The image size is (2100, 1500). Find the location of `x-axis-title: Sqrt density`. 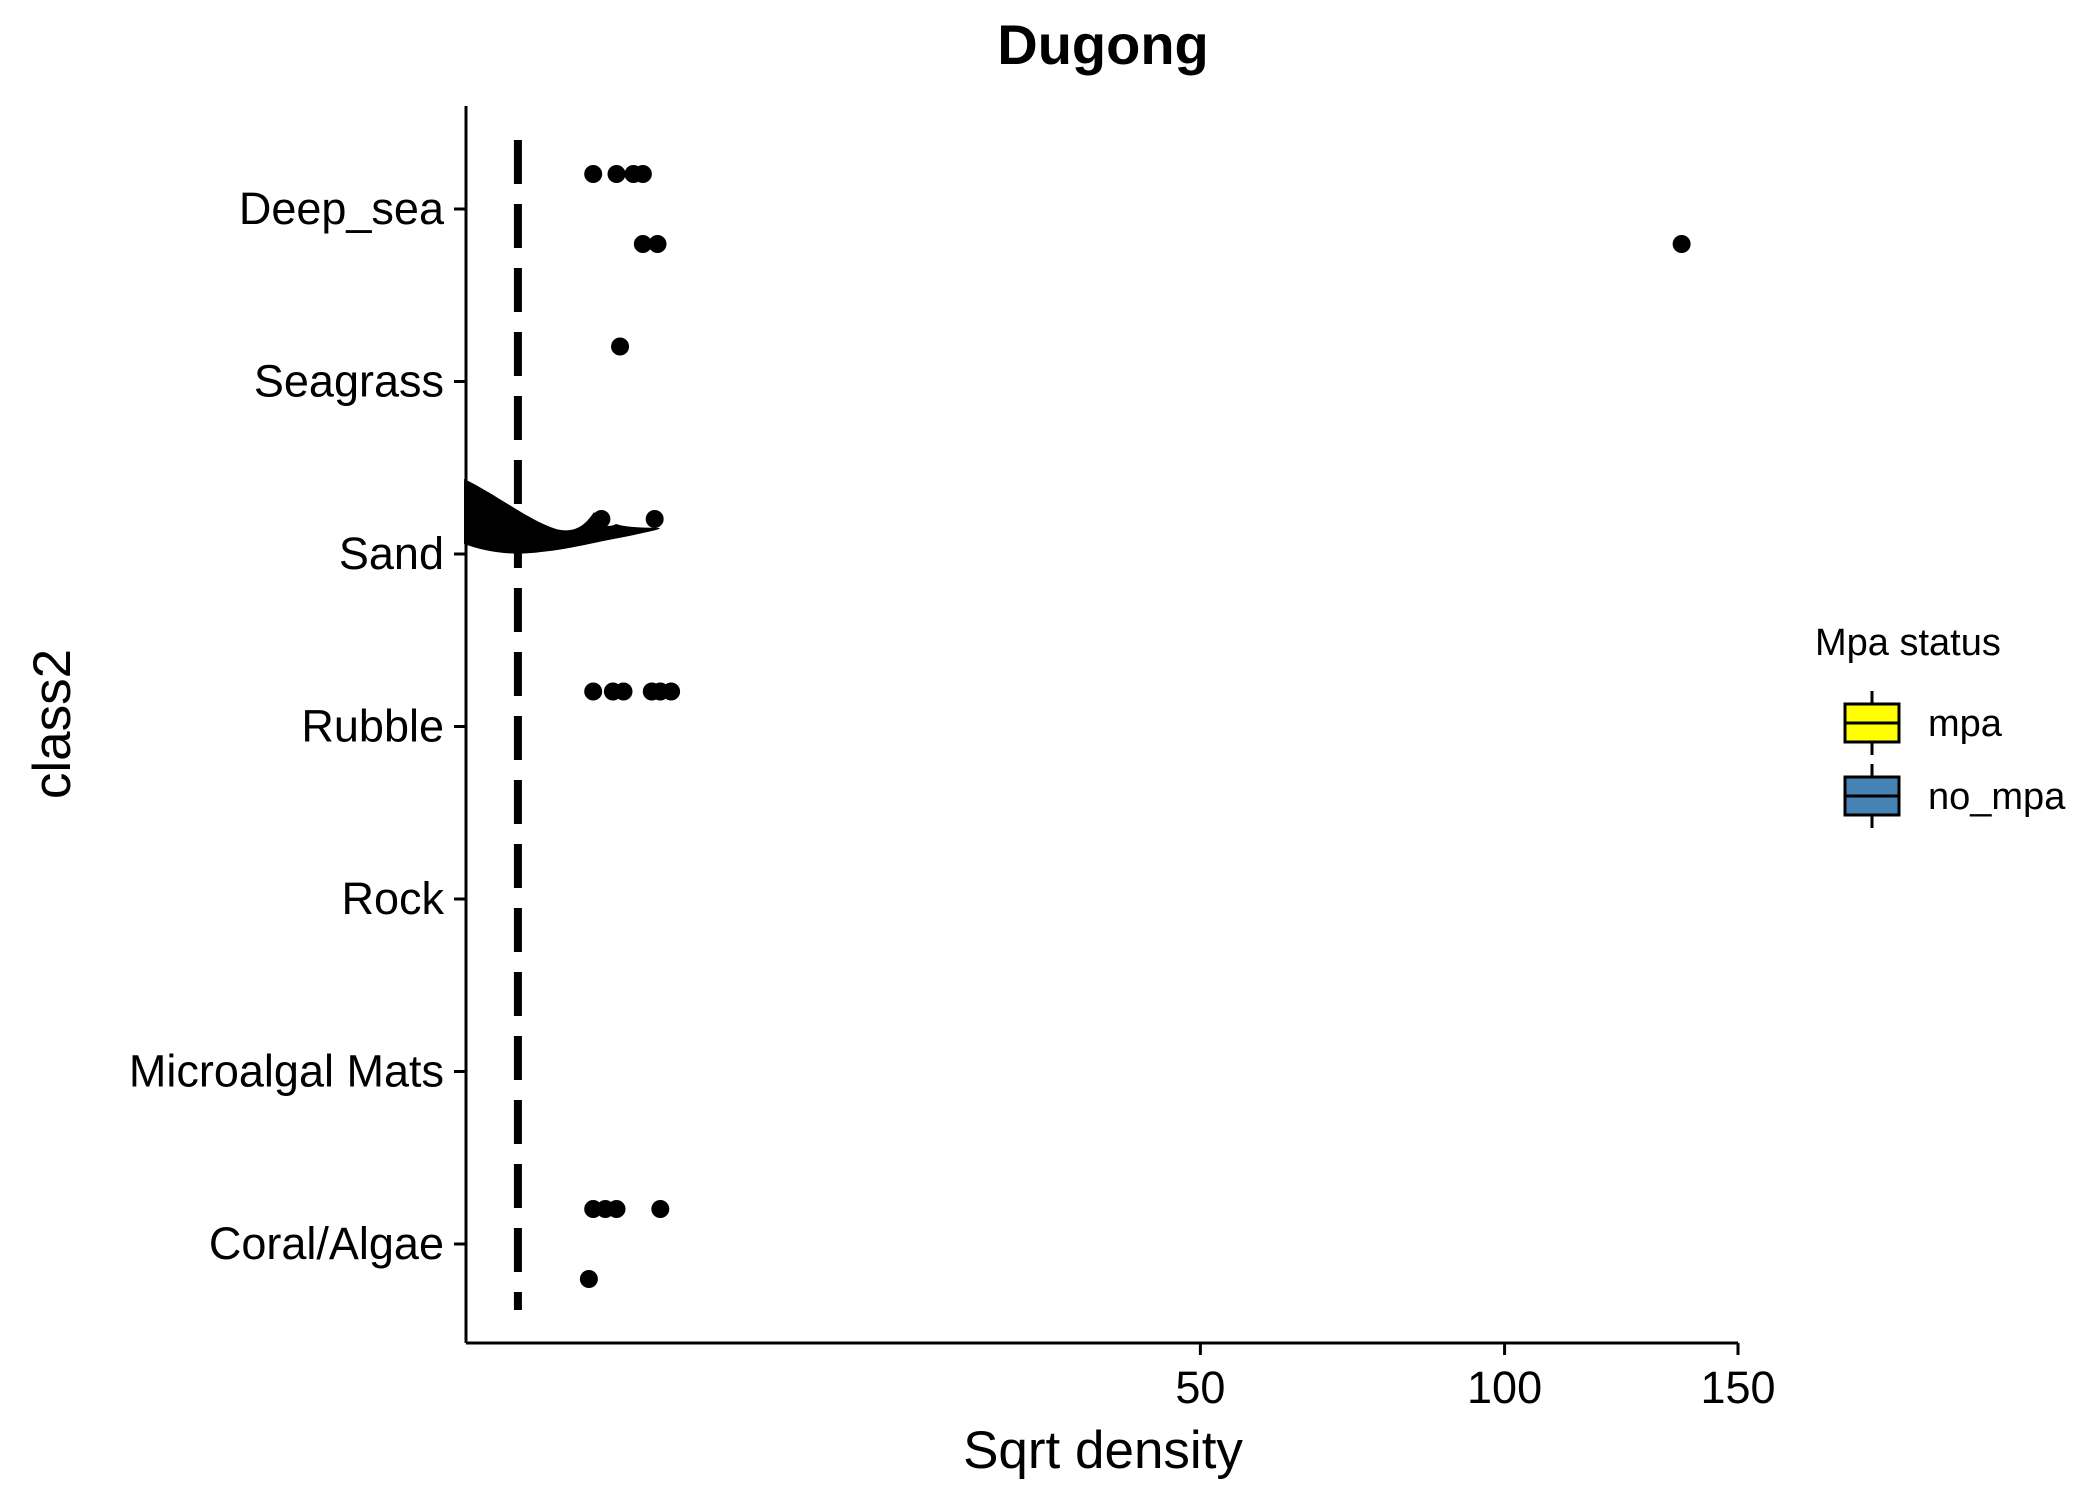

x-axis-title: Sqrt density is located at coordinates (1103, 1450).